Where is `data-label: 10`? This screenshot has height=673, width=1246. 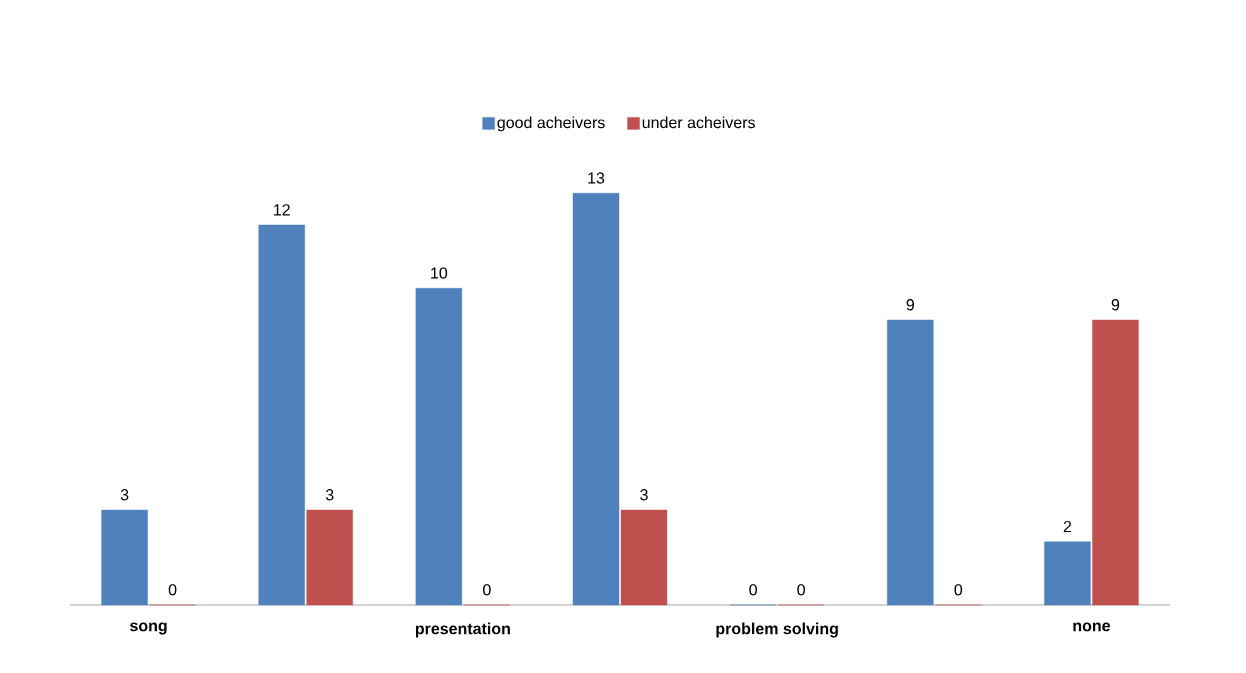
data-label: 10 is located at coordinates (439, 273).